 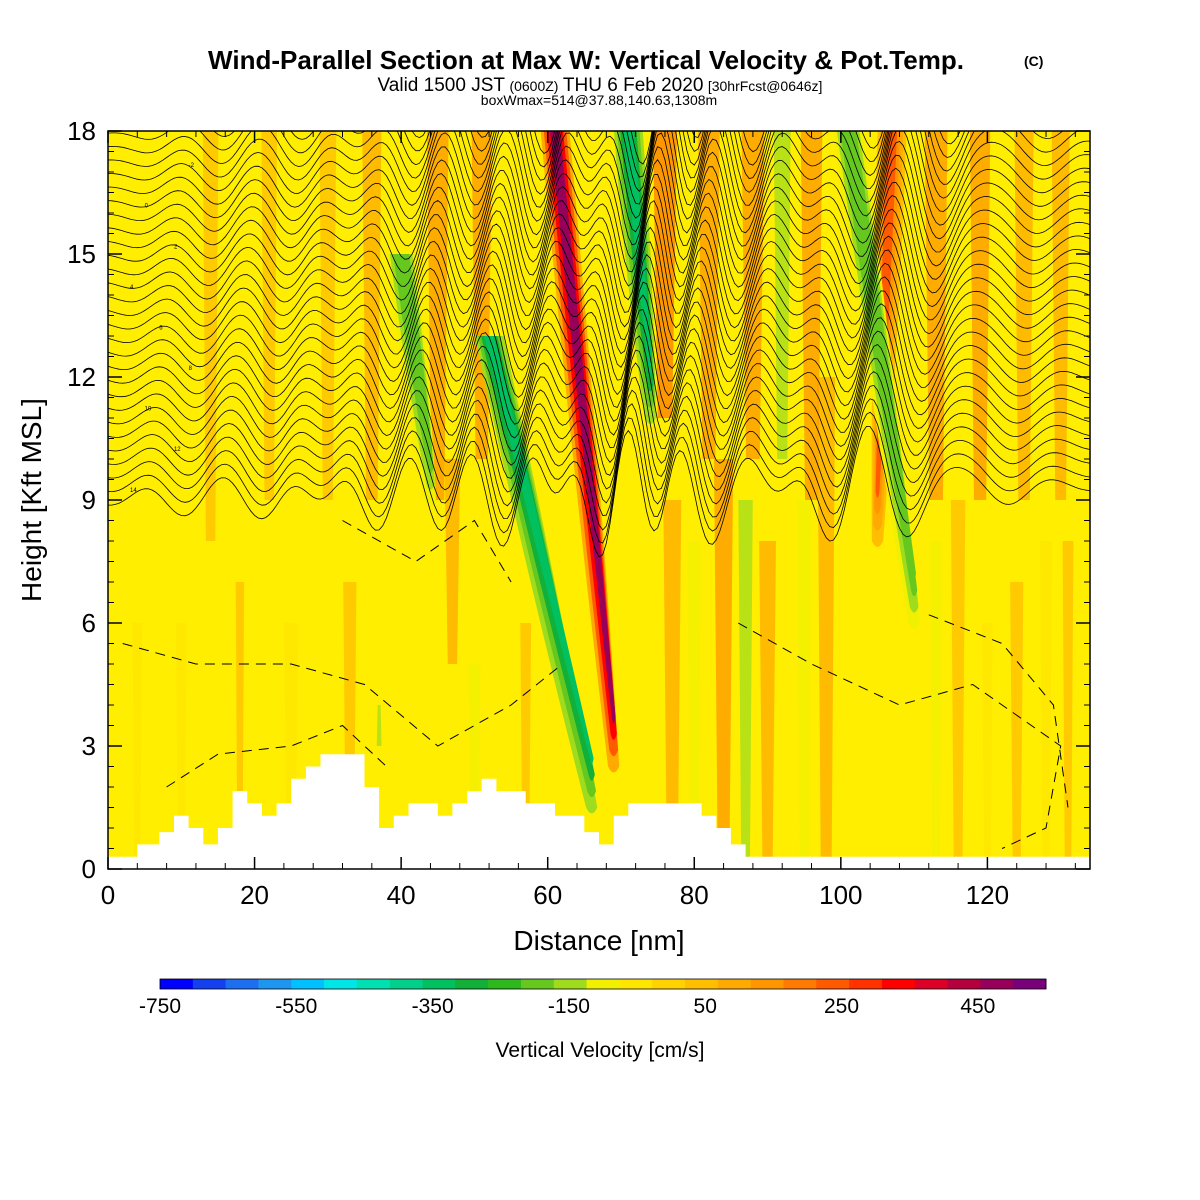 I want to click on updraft-core, so click(x=583, y=427).